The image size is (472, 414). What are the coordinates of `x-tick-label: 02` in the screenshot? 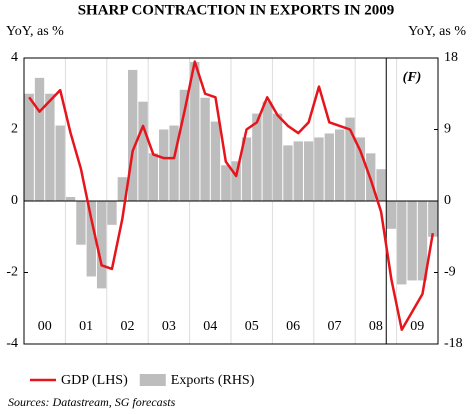 It's located at (128, 326).